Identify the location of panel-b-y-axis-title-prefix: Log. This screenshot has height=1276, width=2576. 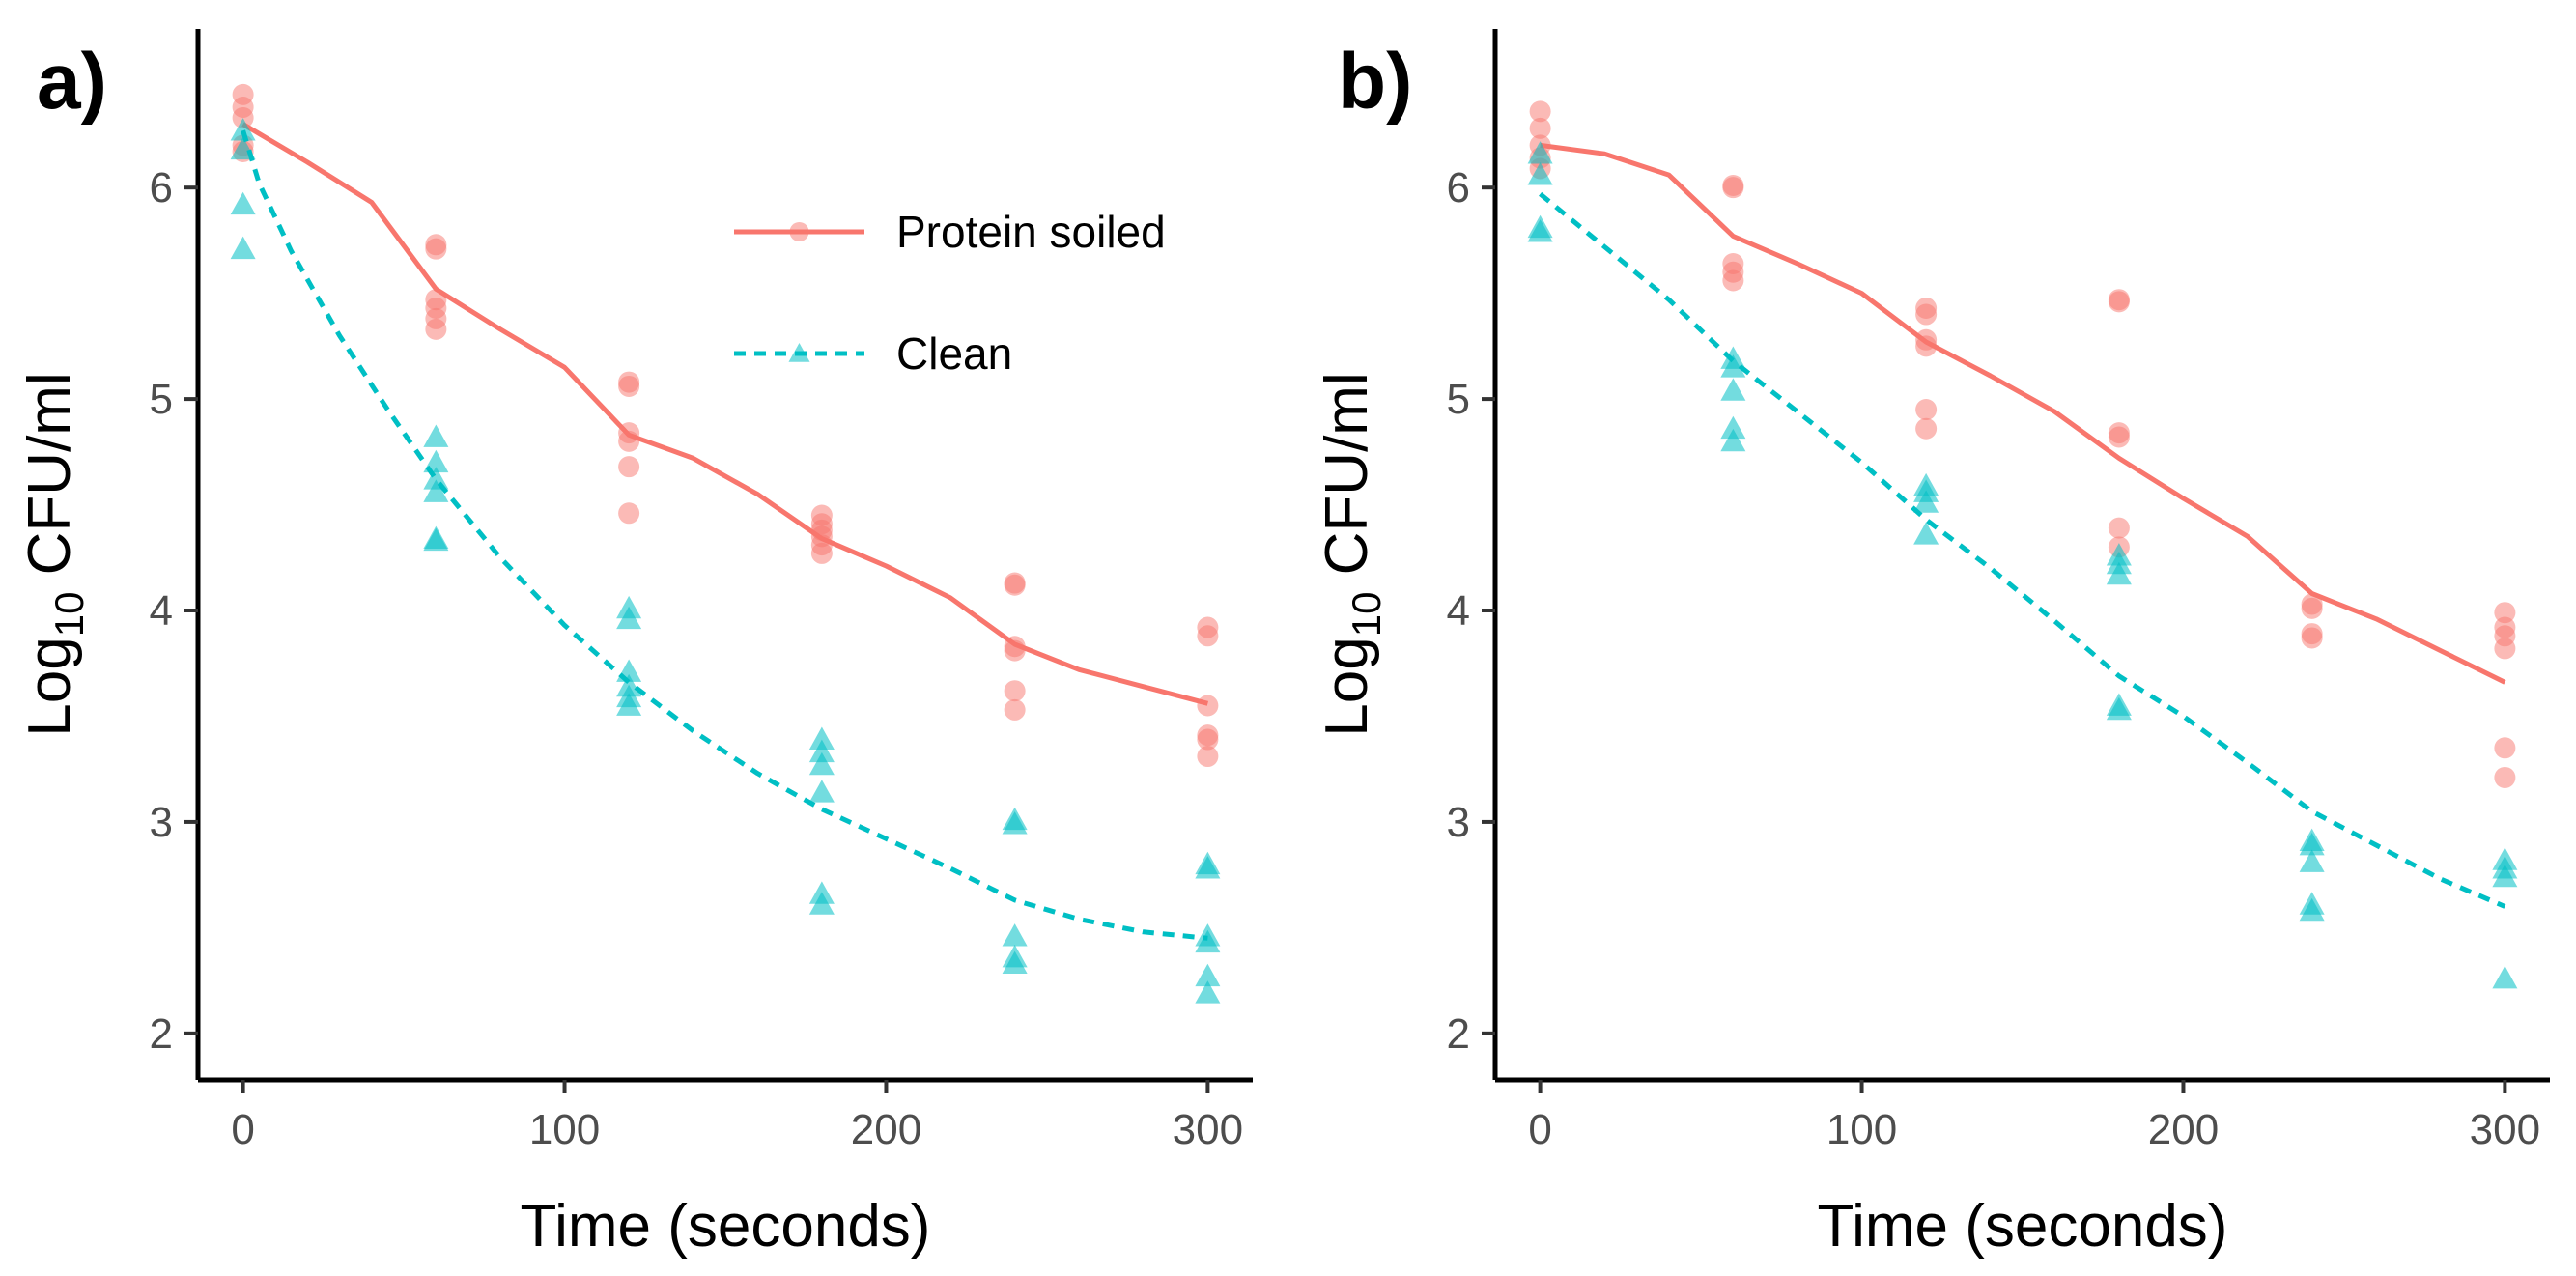
(1347, 687).